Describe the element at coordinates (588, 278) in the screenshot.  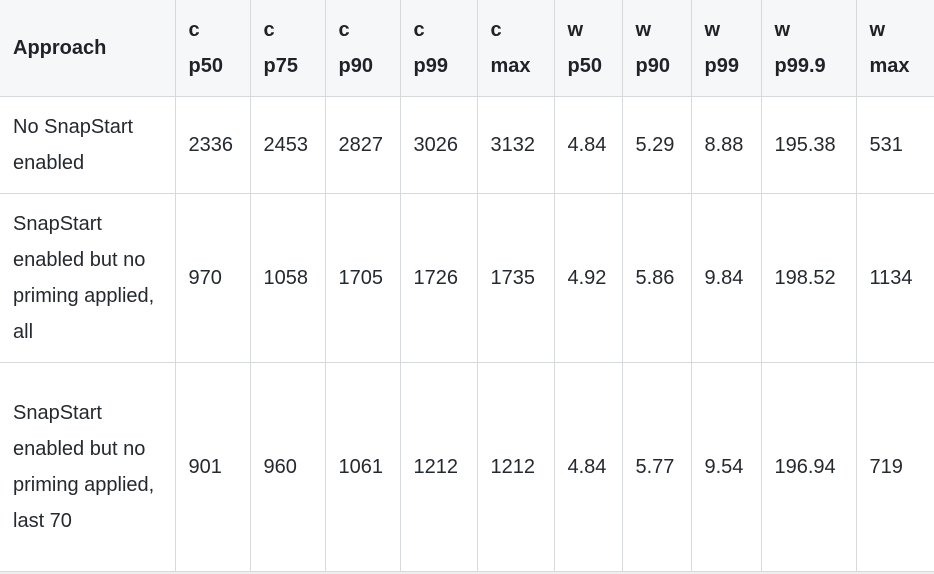
I see `value-cell: 4.92` at that location.